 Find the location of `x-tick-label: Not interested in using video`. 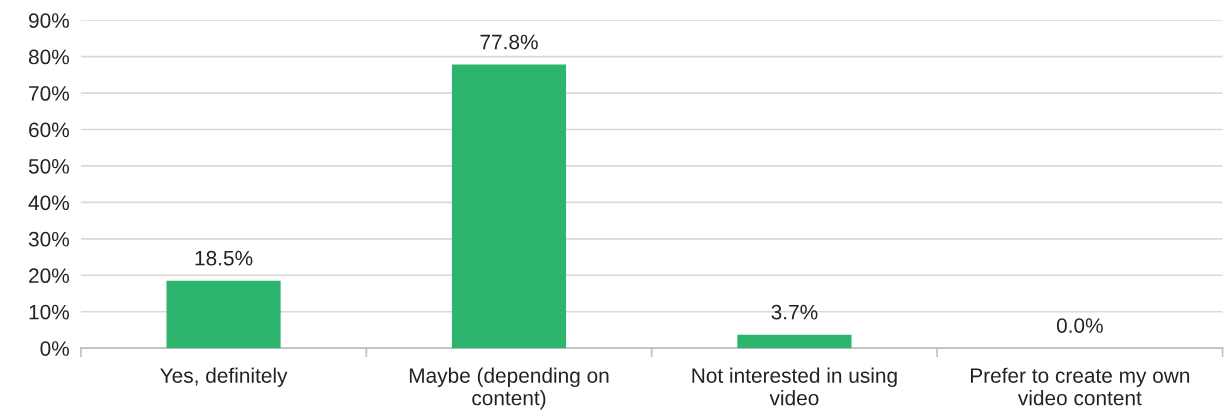

x-tick-label: Not interested in using video is located at coordinates (794, 386).